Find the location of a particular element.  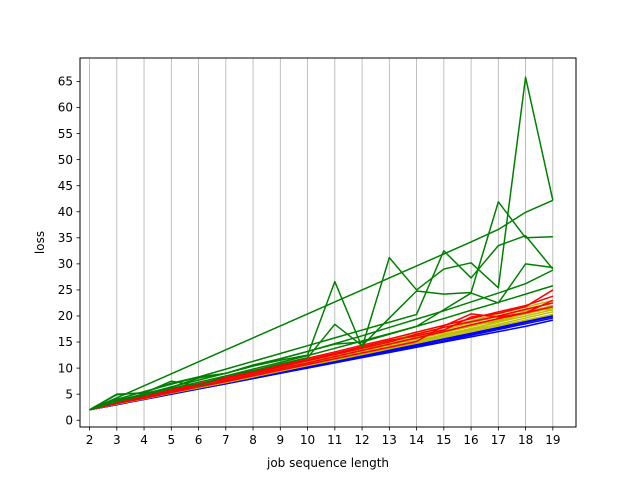

x-tick-label: 4 is located at coordinates (144, 440).